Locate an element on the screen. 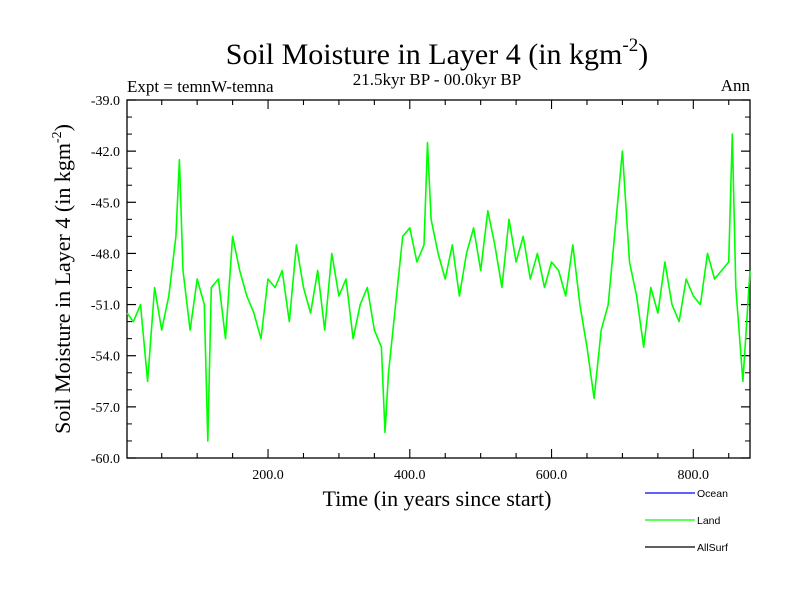 The image size is (800, 600). y-axis-label: Soil Moisture in Layer 4 (in kgm-2) is located at coordinates (62, 279).